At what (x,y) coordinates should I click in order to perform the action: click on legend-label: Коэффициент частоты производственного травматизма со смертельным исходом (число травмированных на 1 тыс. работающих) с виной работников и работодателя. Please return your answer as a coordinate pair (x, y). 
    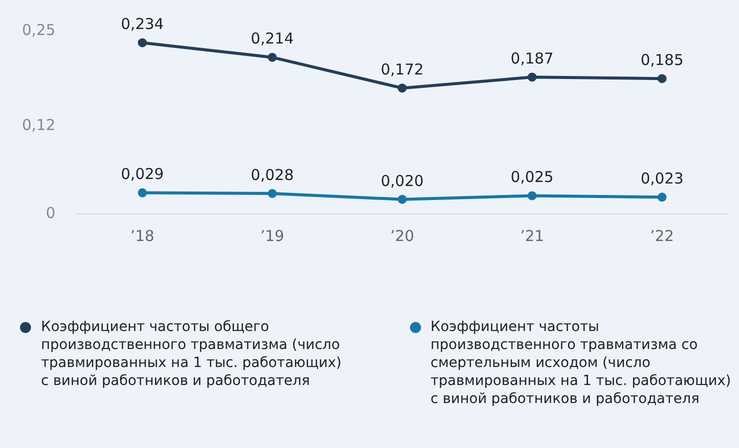
    Looking at the image, I should click on (581, 363).